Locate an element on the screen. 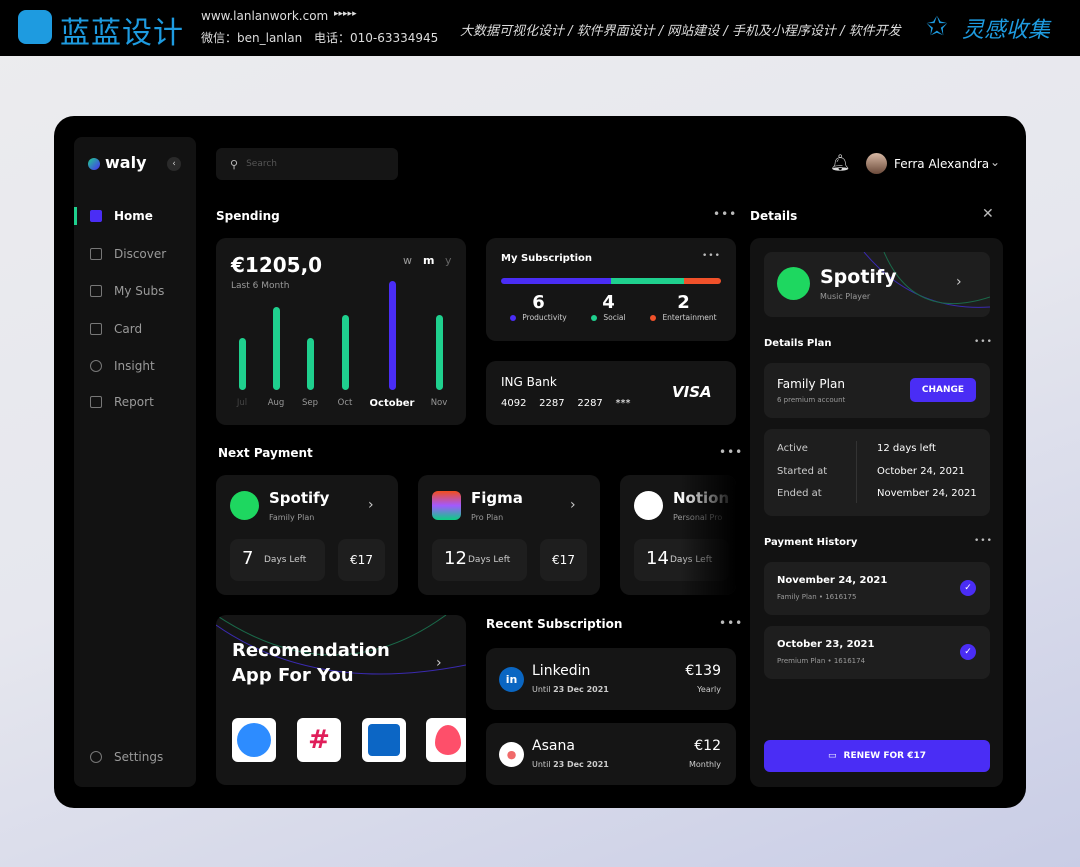 Image resolution: width=1080 pixels, height=867 pixels. sidebar-item-home: Home is located at coordinates (135, 216).